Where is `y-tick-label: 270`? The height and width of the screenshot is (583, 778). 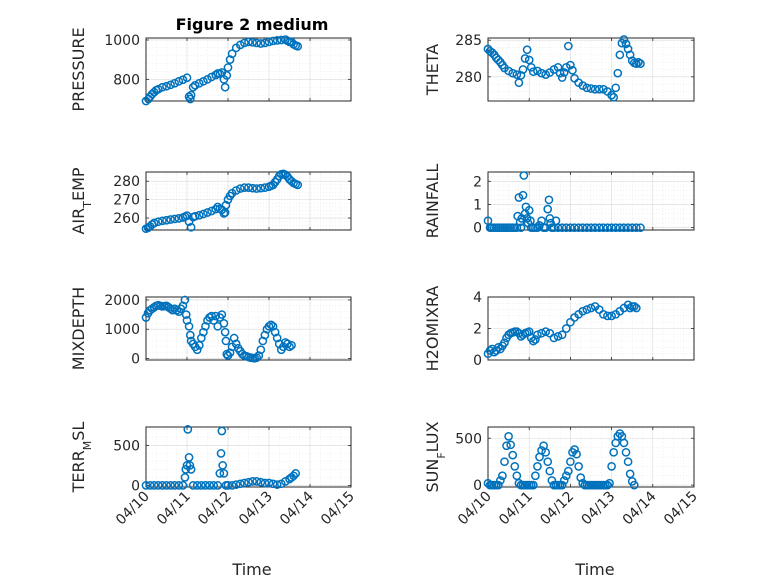 y-tick-label: 270 is located at coordinates (126, 201).